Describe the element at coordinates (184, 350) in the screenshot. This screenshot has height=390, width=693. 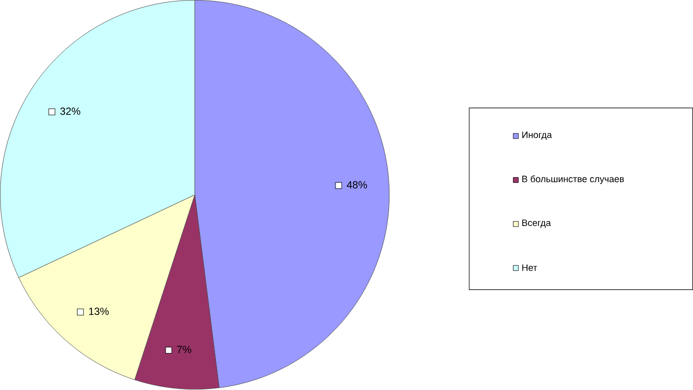
I see `data-label: 7%` at that location.